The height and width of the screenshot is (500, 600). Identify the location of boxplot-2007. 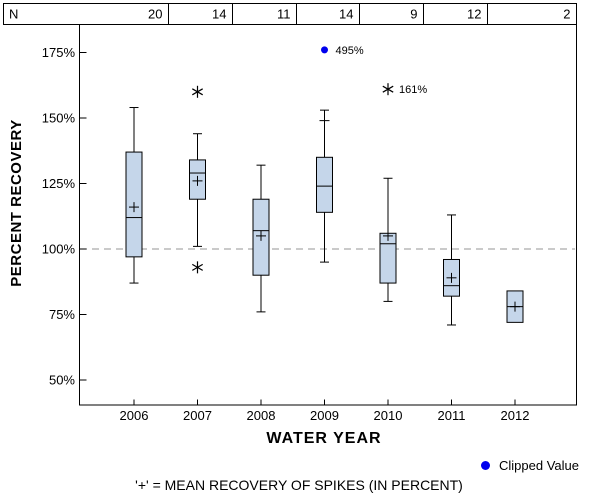
(197, 179).